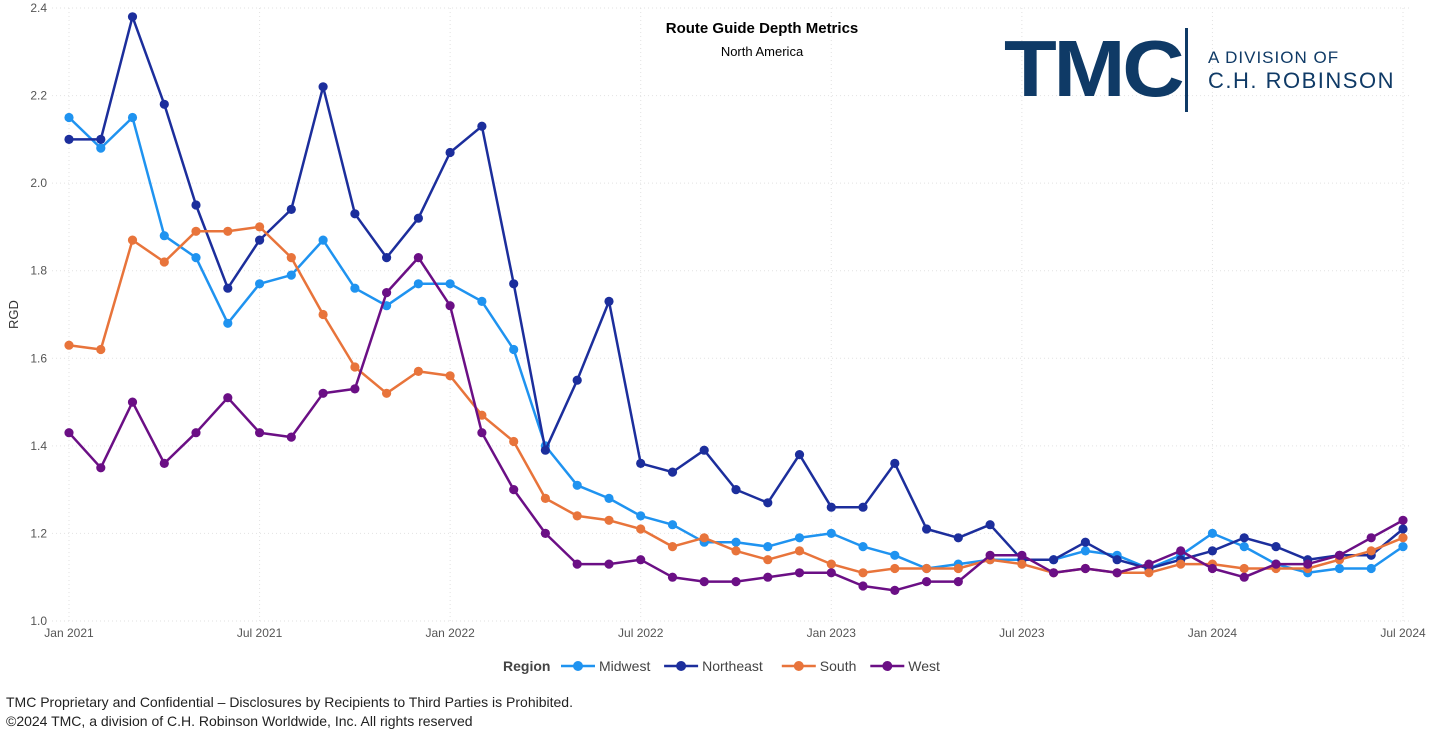 This screenshot has width=1432, height=735. Describe the element at coordinates (1094, 68) in the screenshot. I see `logo-mark: TMC` at that location.